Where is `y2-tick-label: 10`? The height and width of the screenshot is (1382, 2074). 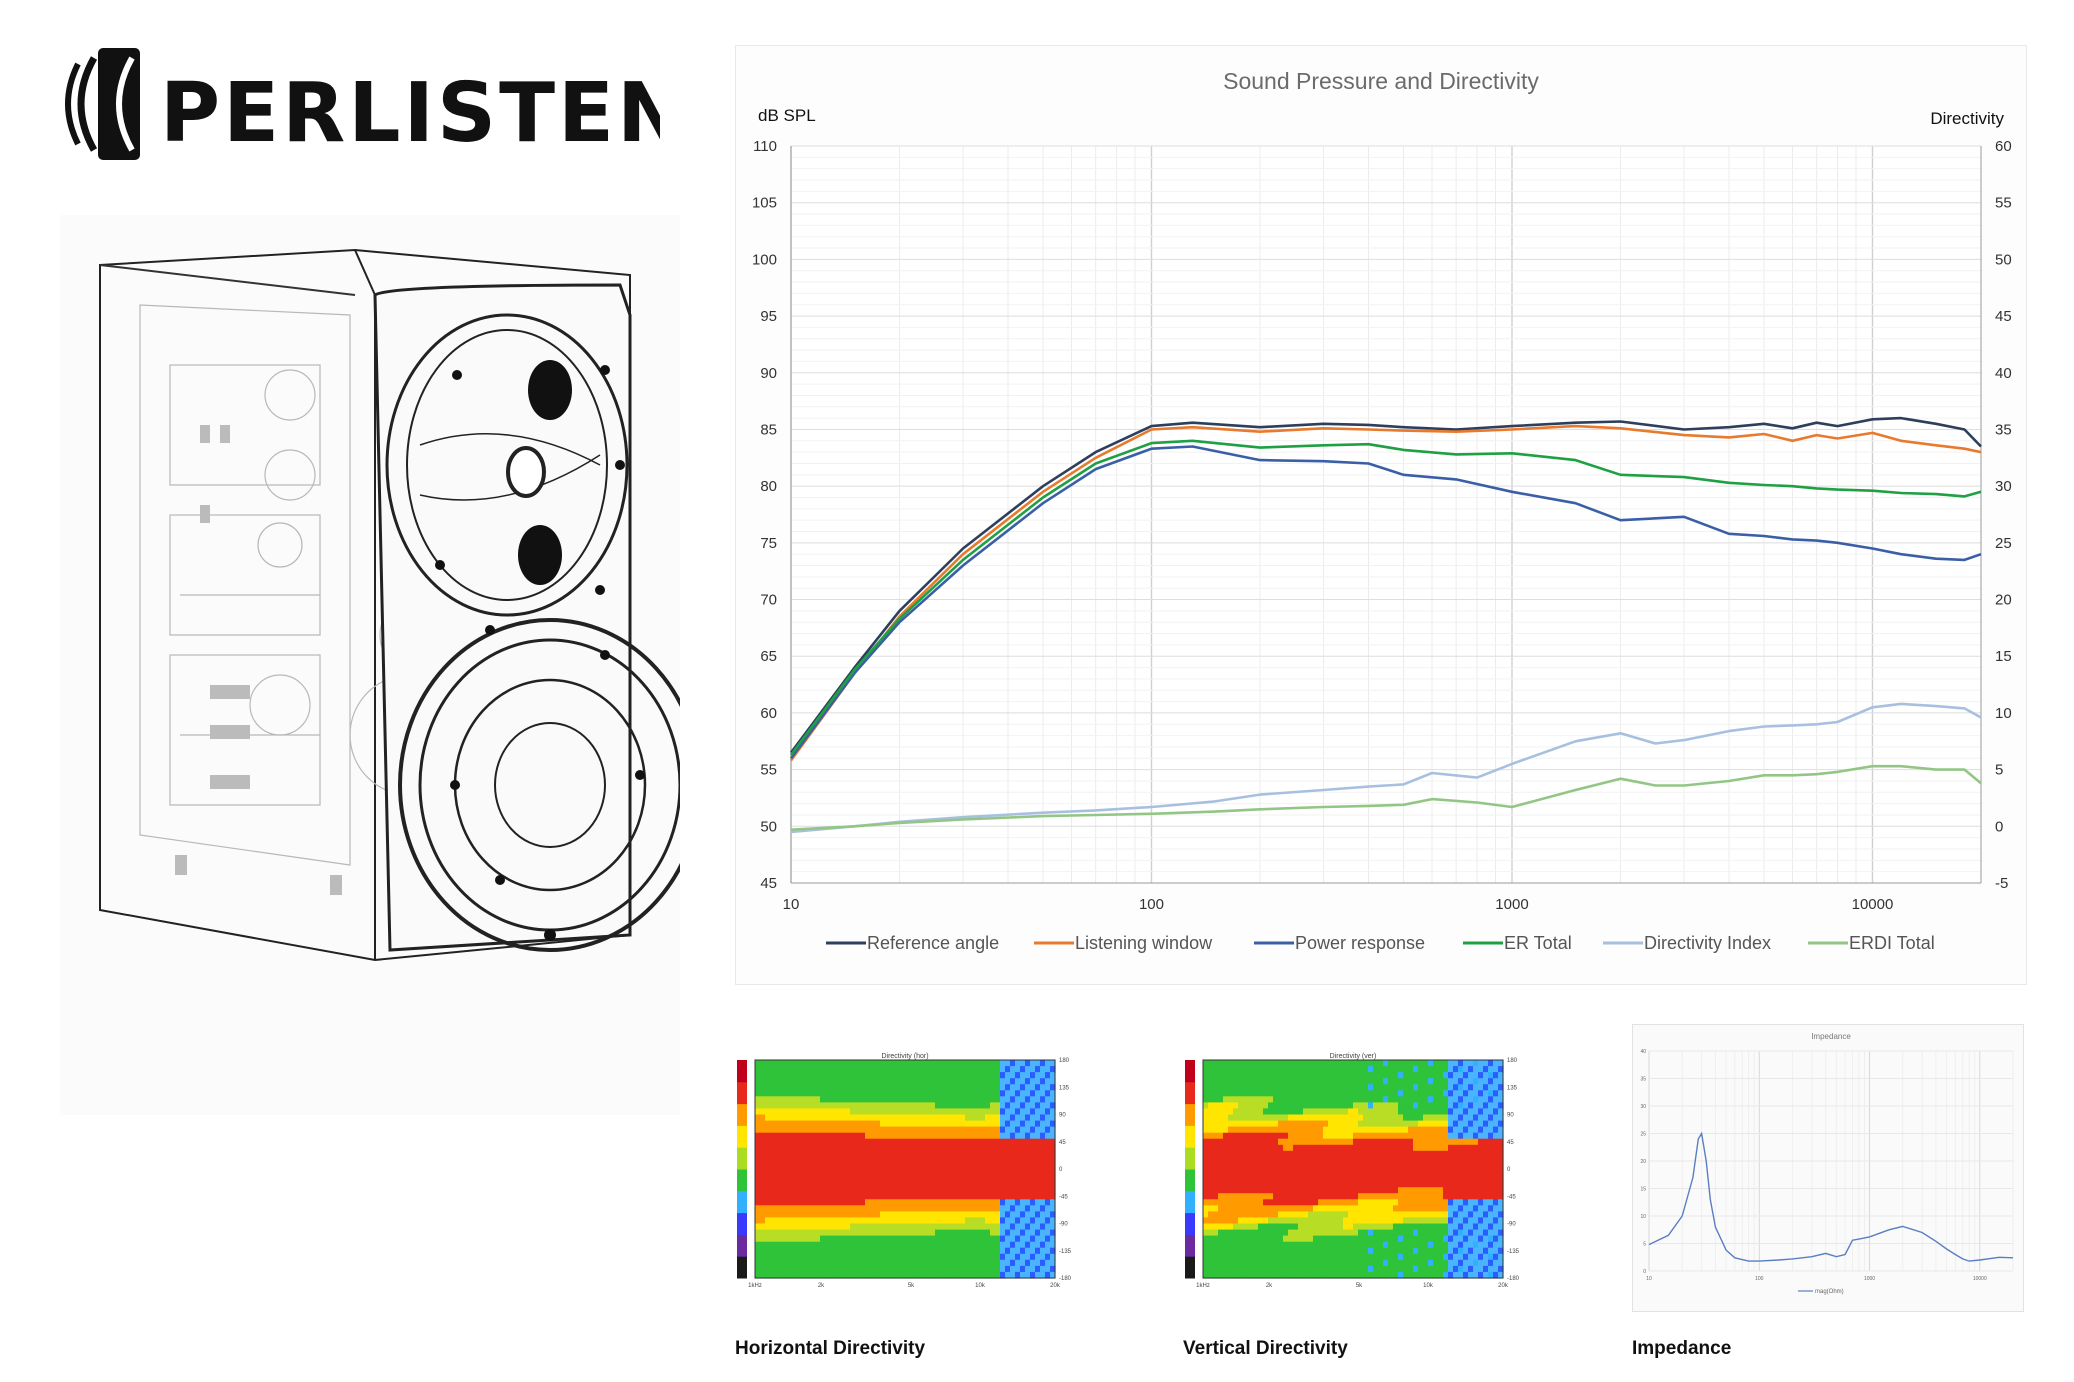
y2-tick-label: 10 is located at coordinates (2003, 713).